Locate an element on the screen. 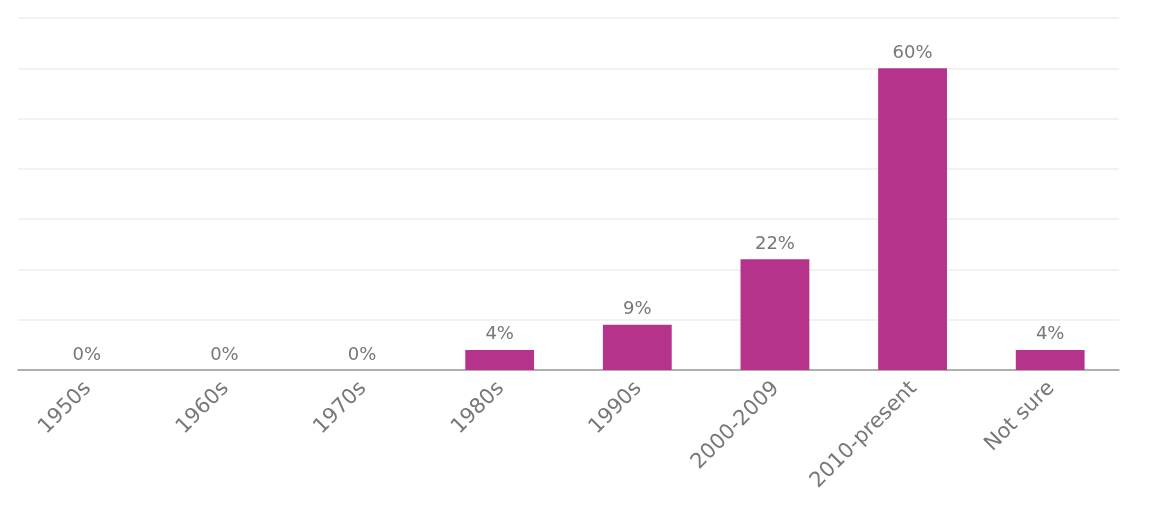 The width and height of the screenshot is (1155, 521). data-label: 22% is located at coordinates (774, 242).